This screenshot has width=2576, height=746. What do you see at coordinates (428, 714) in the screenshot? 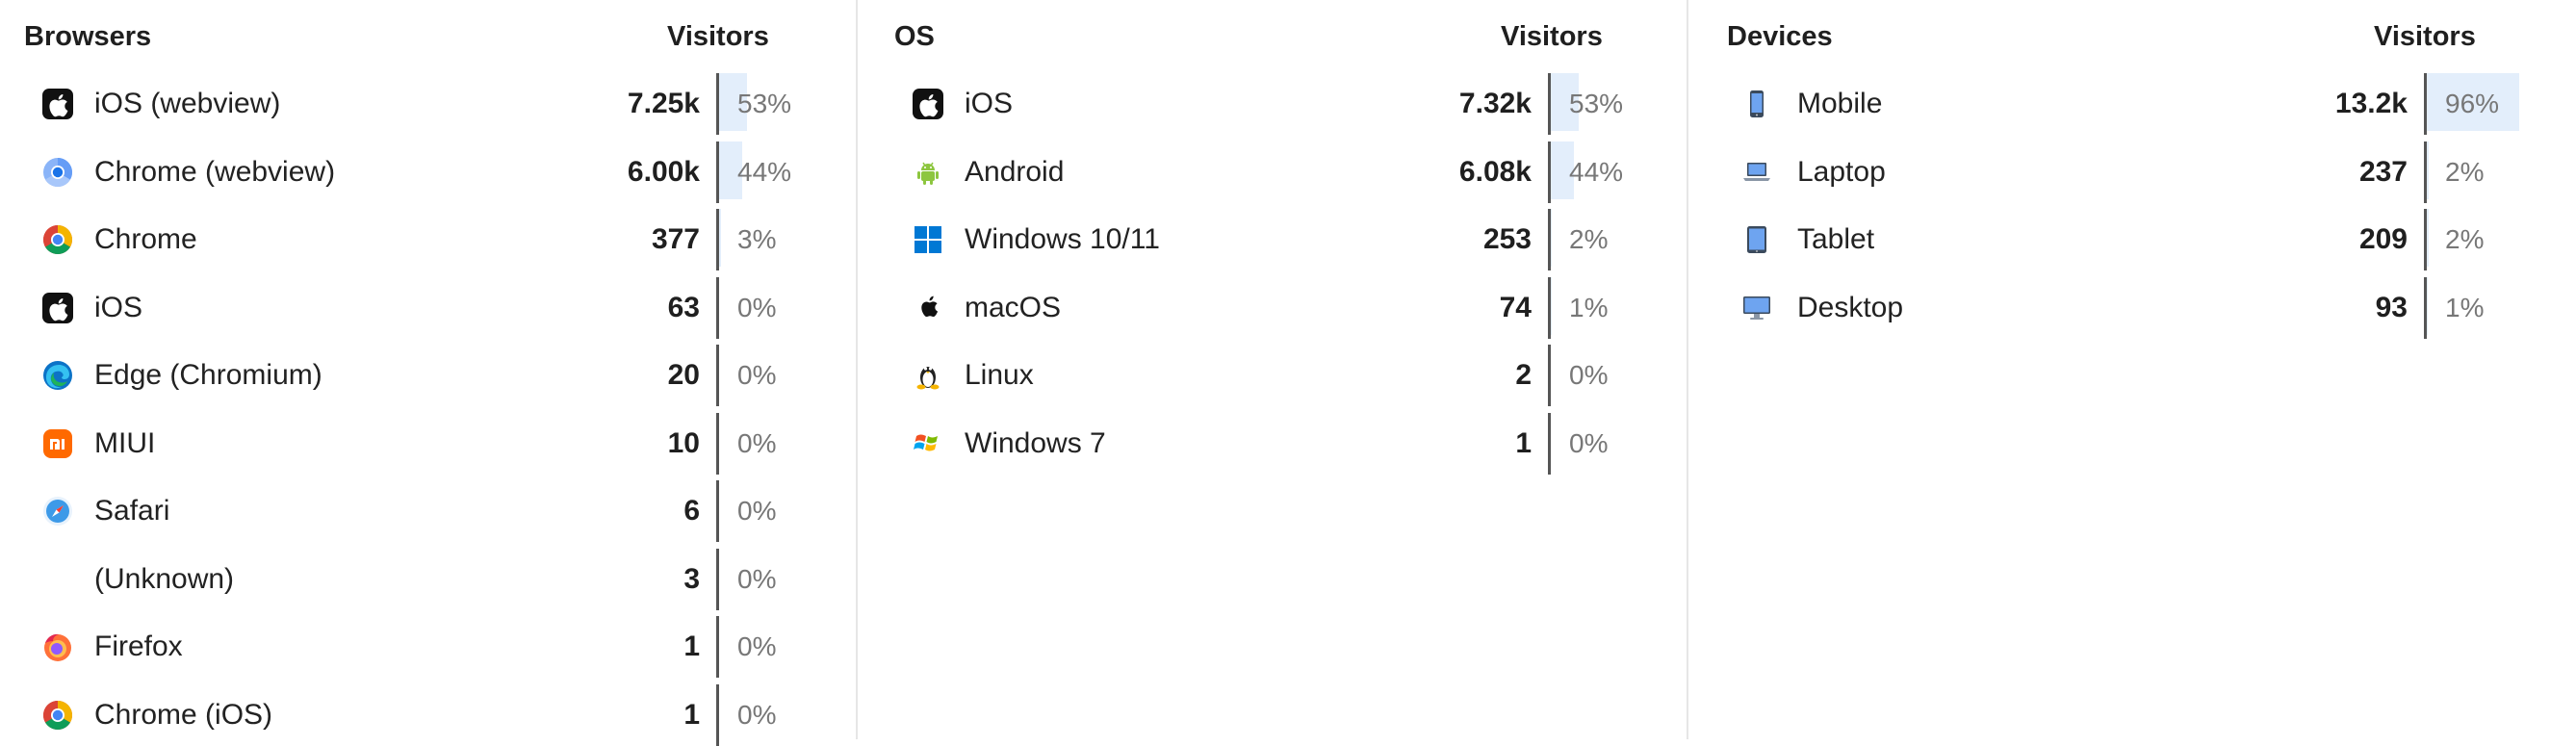
I see `row-chrome-ios: Chrome (iOS) 1 0%` at bounding box center [428, 714].